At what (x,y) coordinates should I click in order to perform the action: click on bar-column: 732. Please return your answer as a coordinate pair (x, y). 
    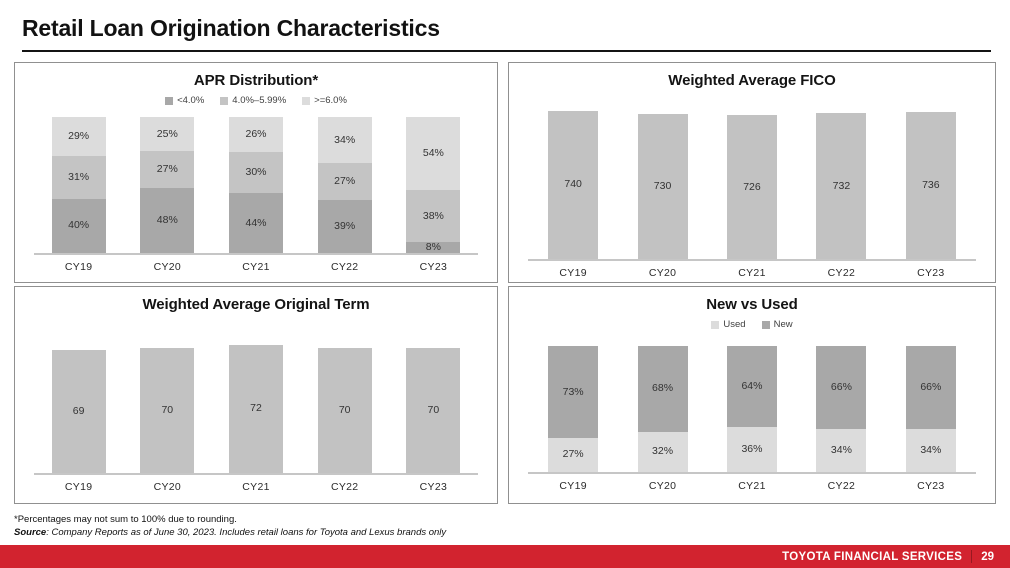
    Looking at the image, I should click on (841, 186).